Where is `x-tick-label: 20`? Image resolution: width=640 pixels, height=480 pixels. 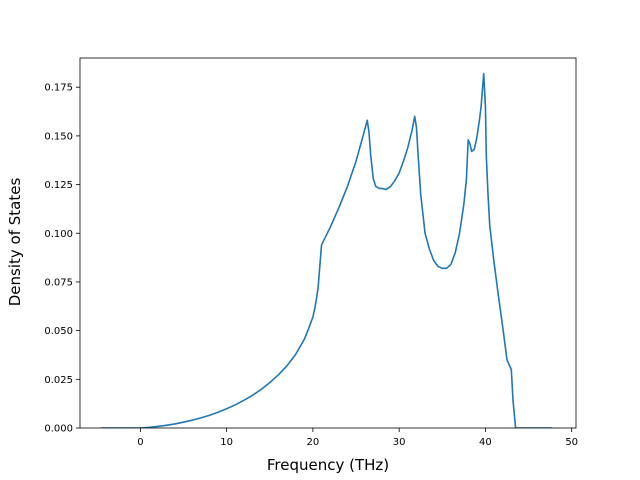
x-tick-label: 20 is located at coordinates (313, 442).